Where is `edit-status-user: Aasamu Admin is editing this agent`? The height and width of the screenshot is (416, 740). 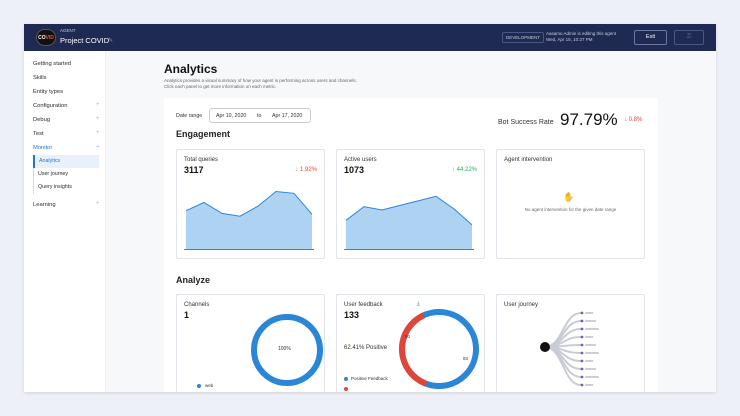
edit-status-user: Aasamu Admin is editing this agent is located at coordinates (581, 33).